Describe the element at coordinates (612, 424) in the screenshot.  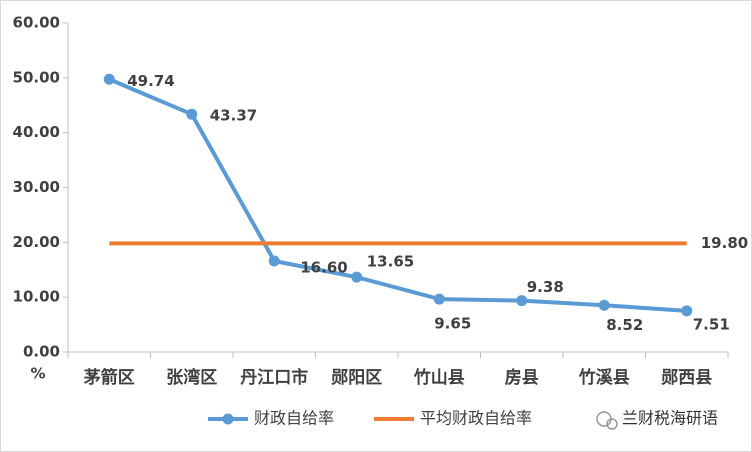
I see `watermark-icon` at that location.